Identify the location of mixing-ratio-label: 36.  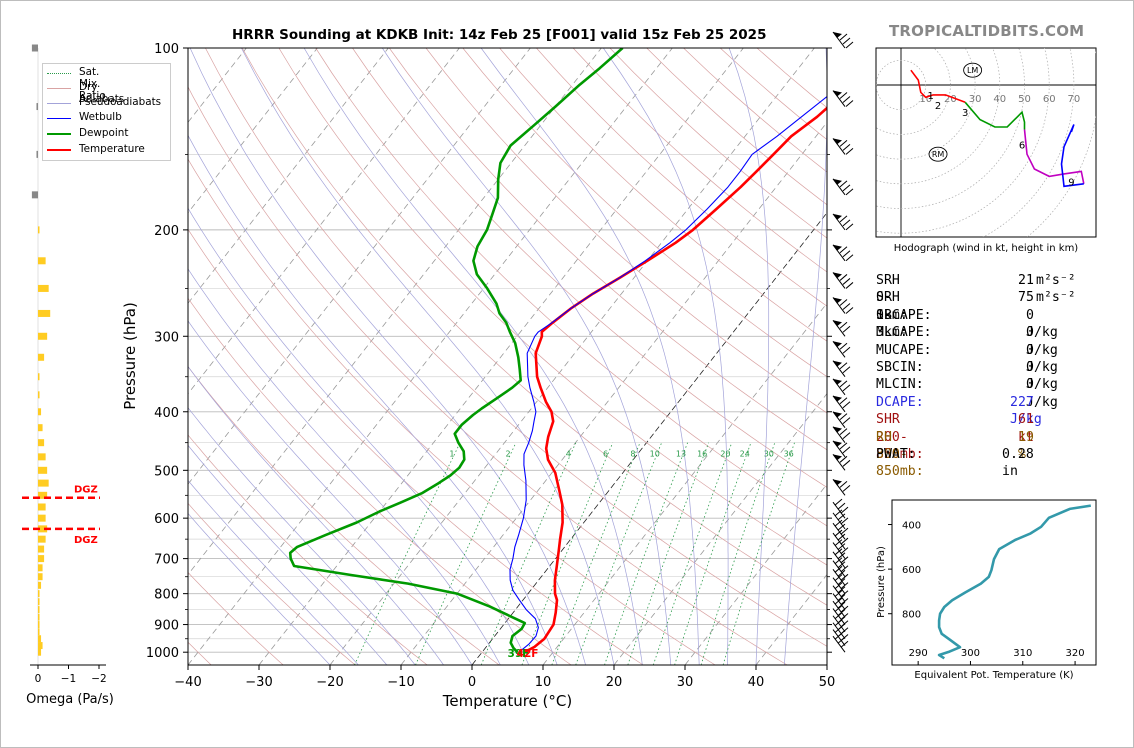
(789, 454).